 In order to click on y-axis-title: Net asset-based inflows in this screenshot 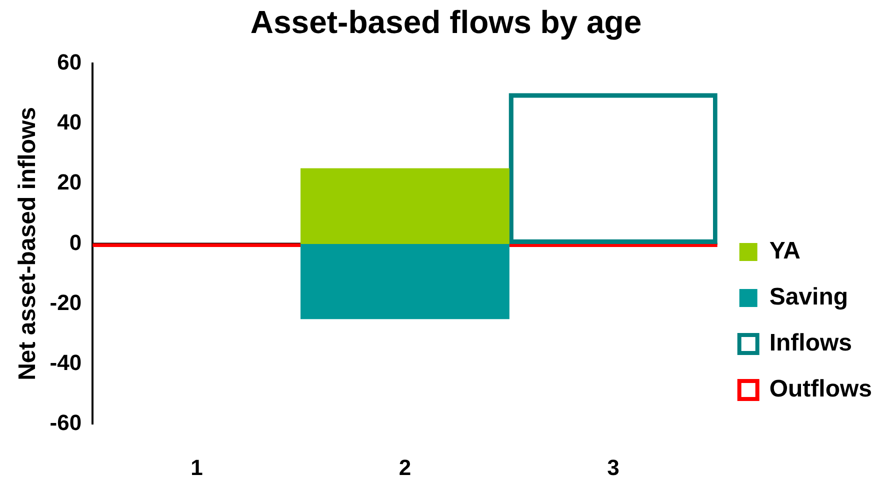, I will do `click(28, 243)`.